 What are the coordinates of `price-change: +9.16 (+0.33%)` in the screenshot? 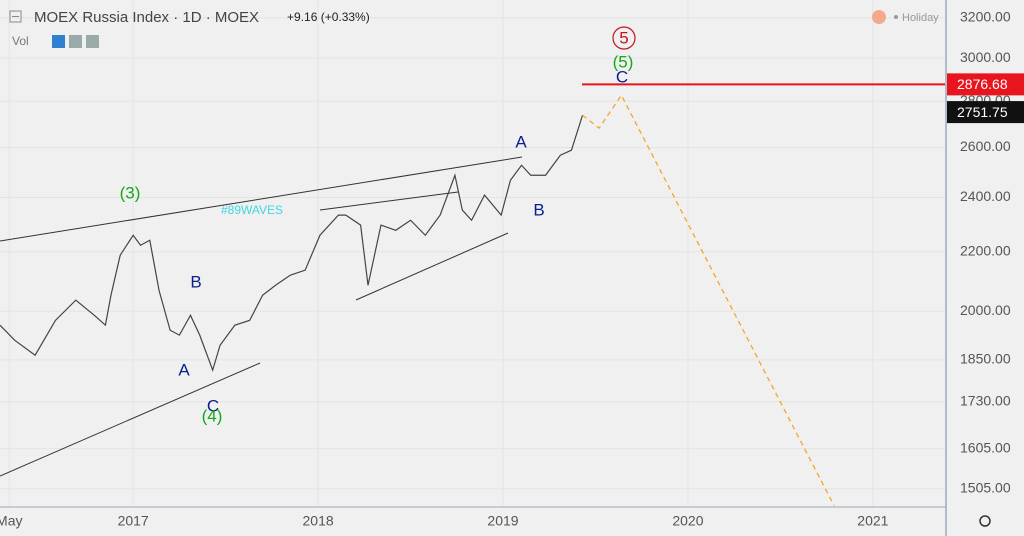 It's located at (328, 17).